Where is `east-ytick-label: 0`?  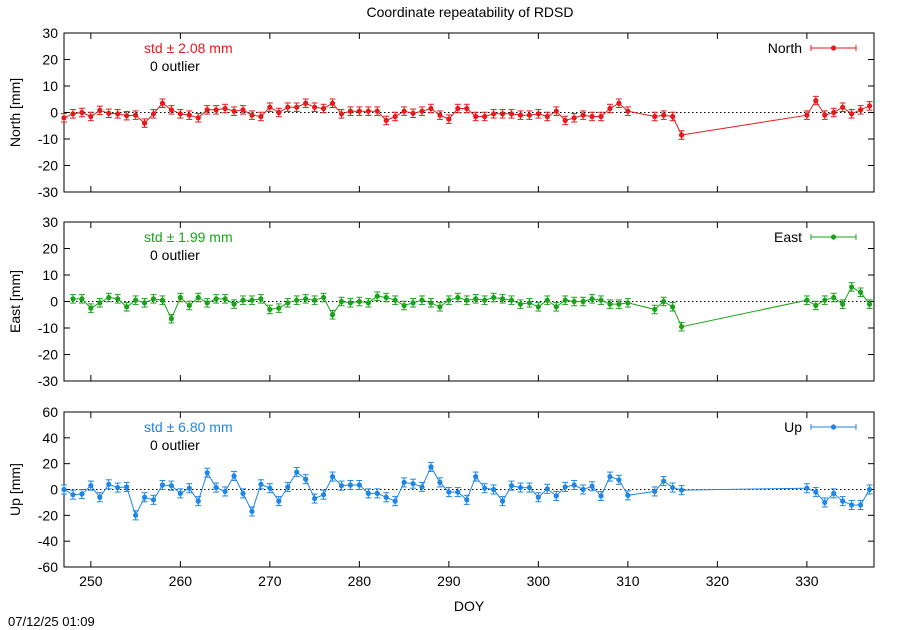 east-ytick-label: 0 is located at coordinates (54, 302).